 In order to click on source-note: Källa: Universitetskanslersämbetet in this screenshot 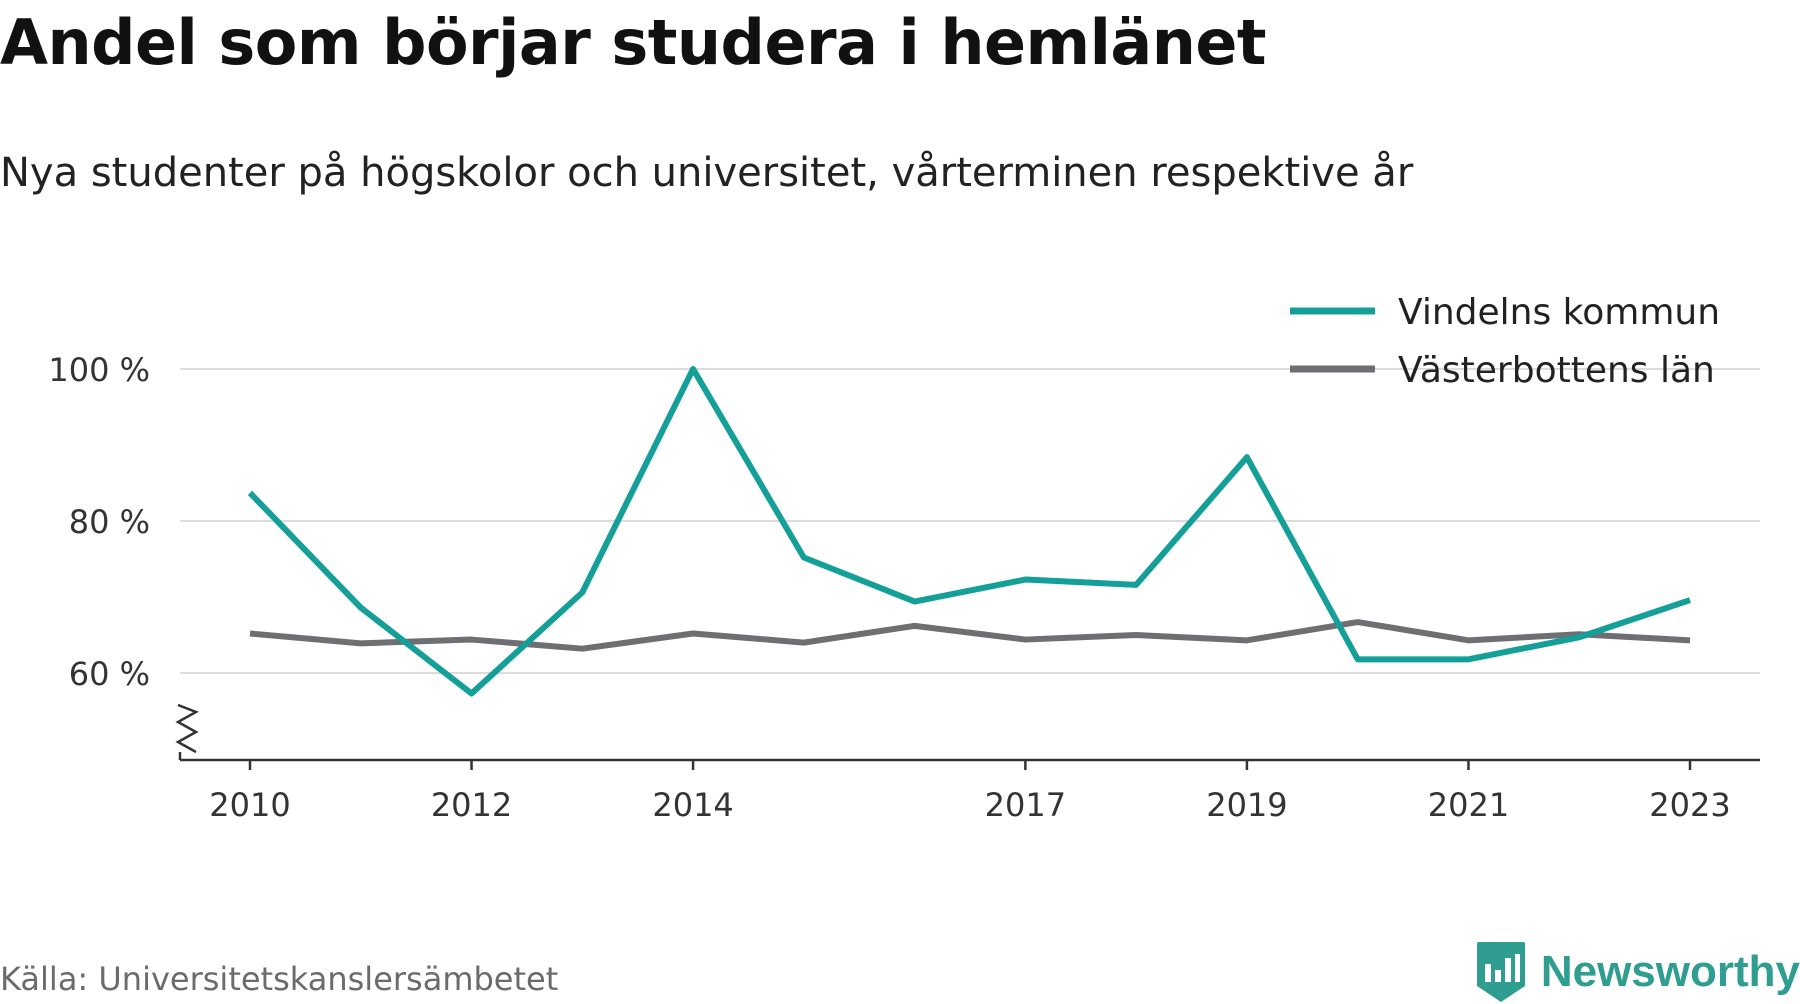, I will do `click(279, 979)`.